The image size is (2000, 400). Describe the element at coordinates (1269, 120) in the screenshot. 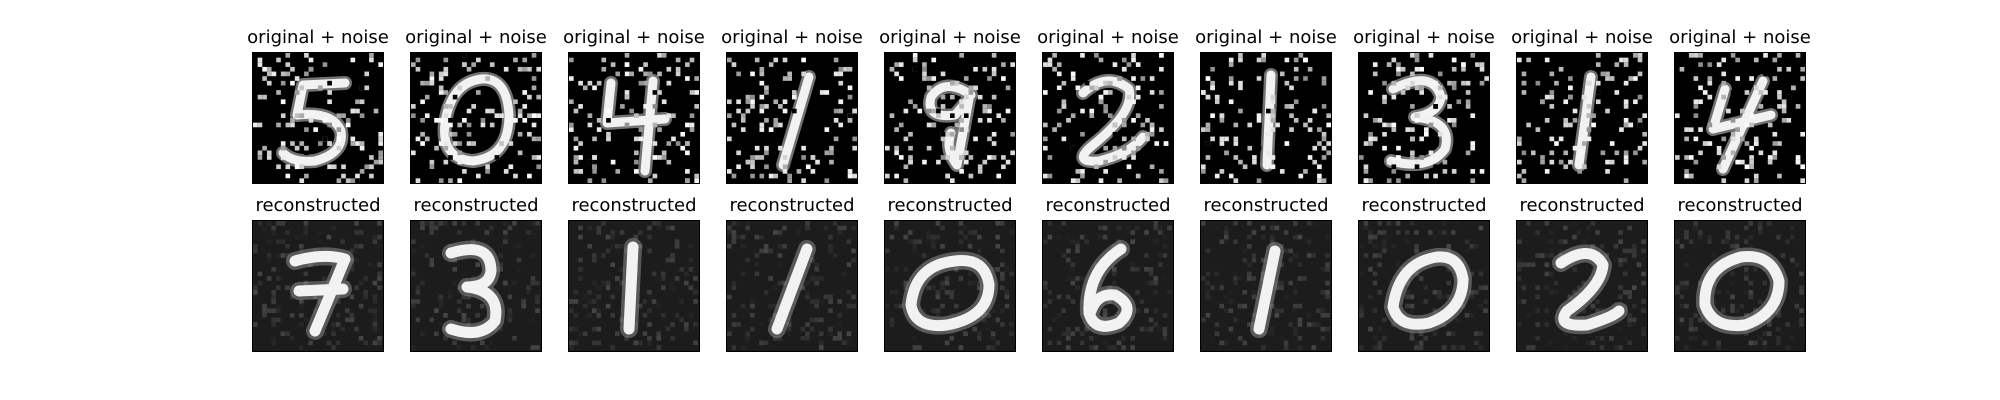

I see `digit-stroke` at that location.